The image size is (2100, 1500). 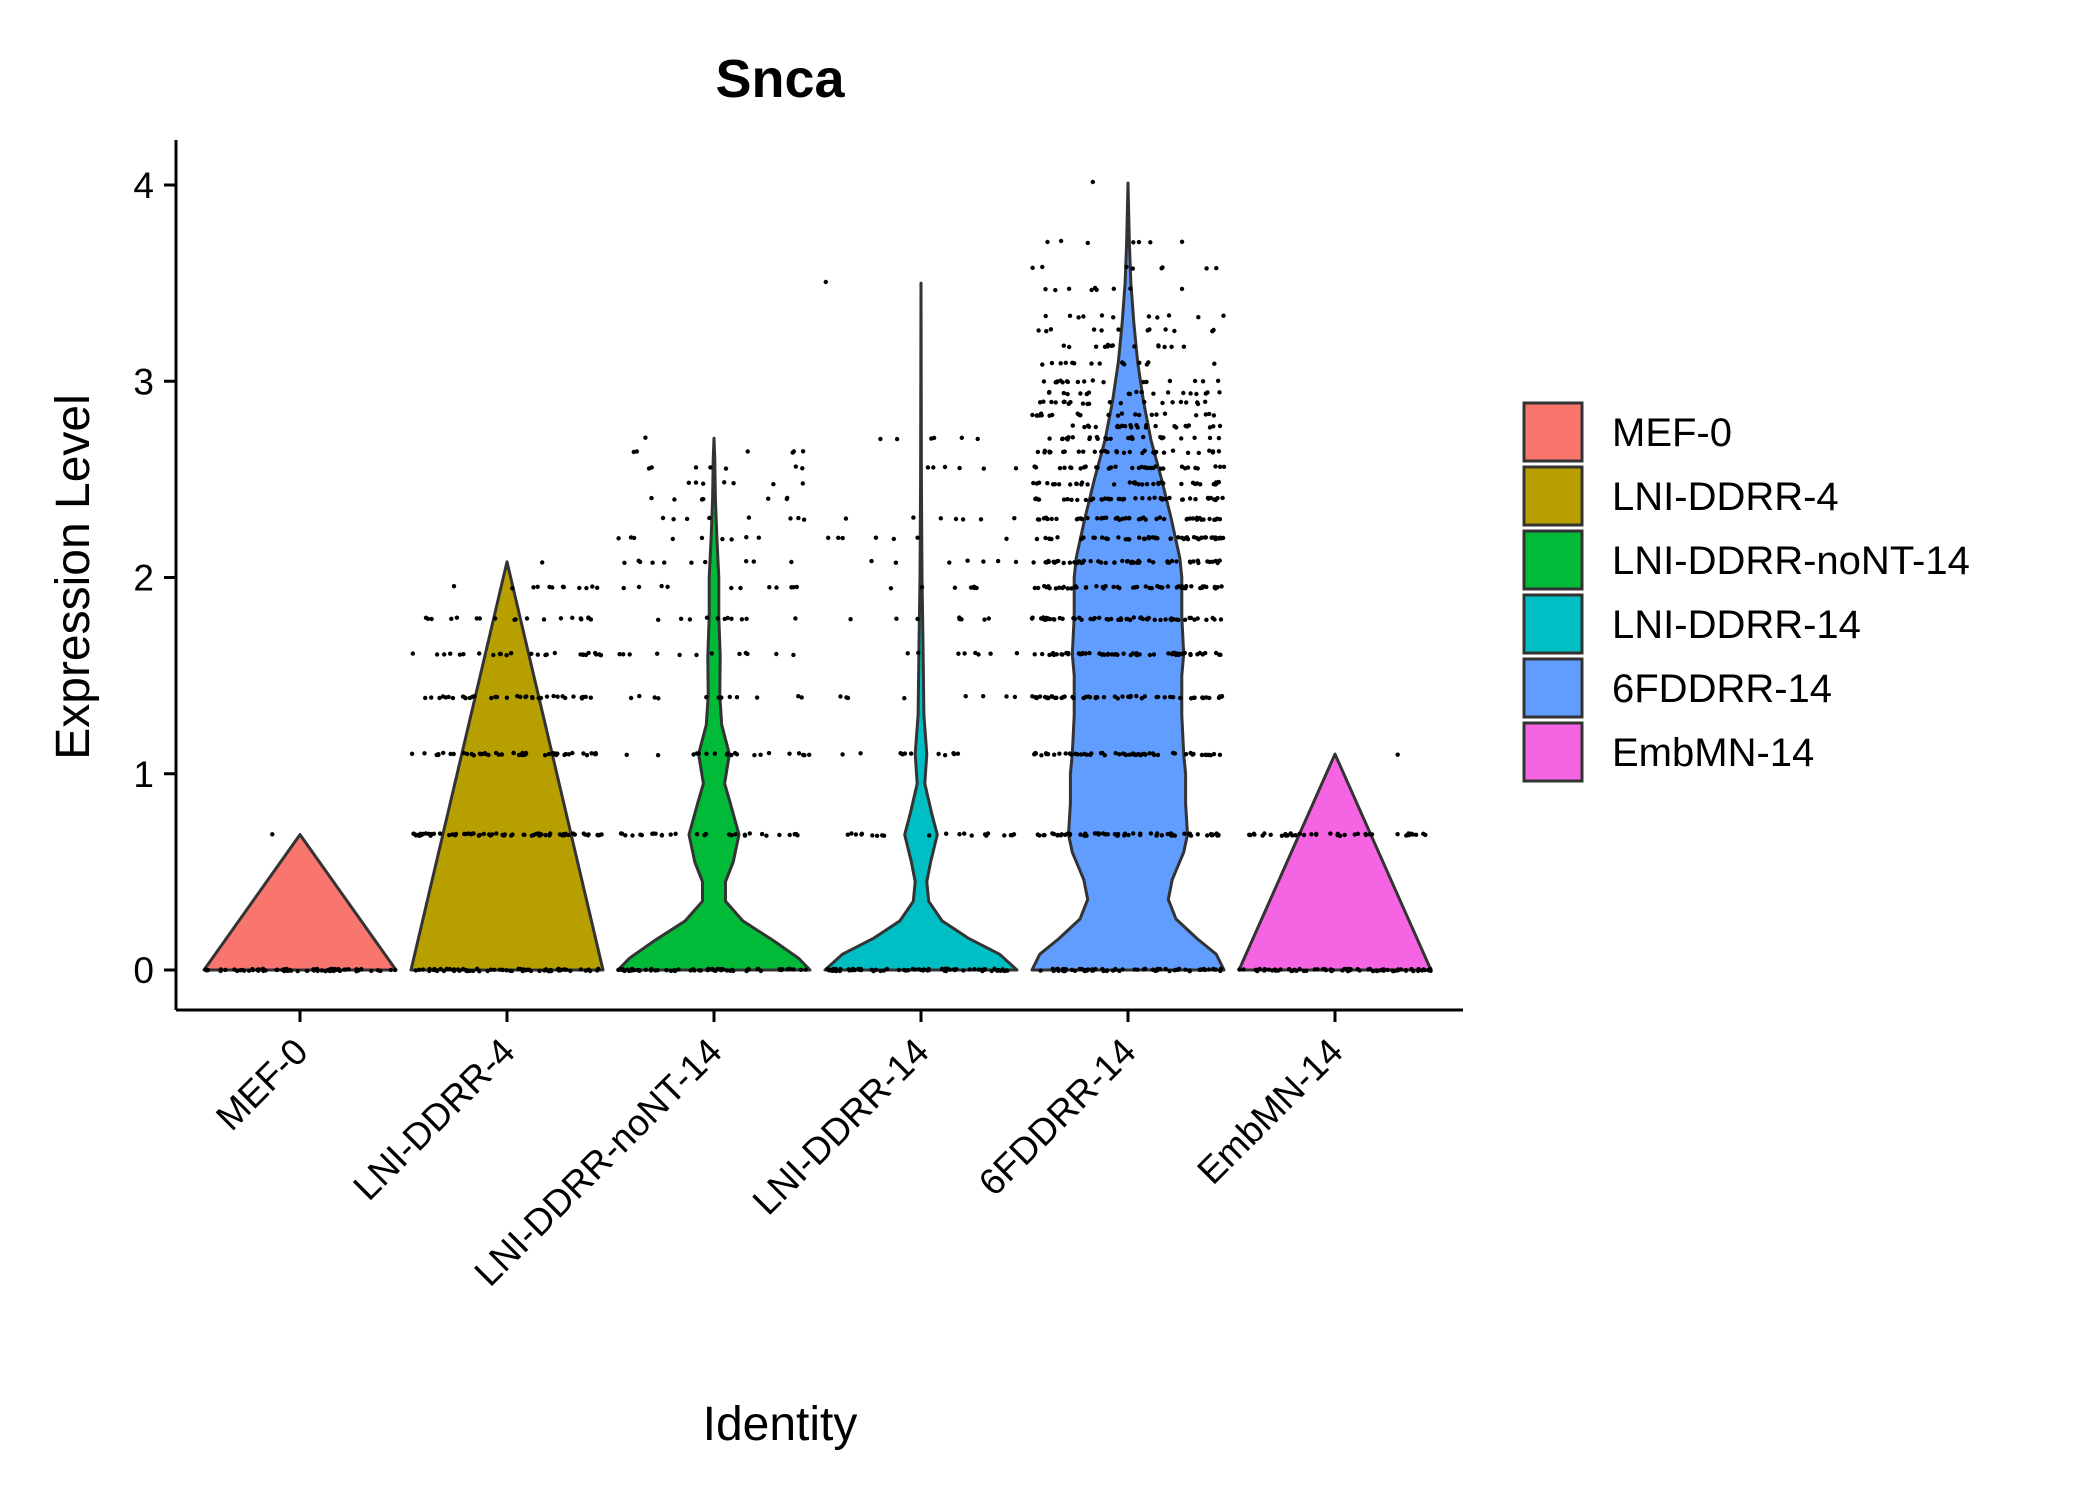 What do you see at coordinates (143, 185) in the screenshot?
I see `y-tick-label: 4` at bounding box center [143, 185].